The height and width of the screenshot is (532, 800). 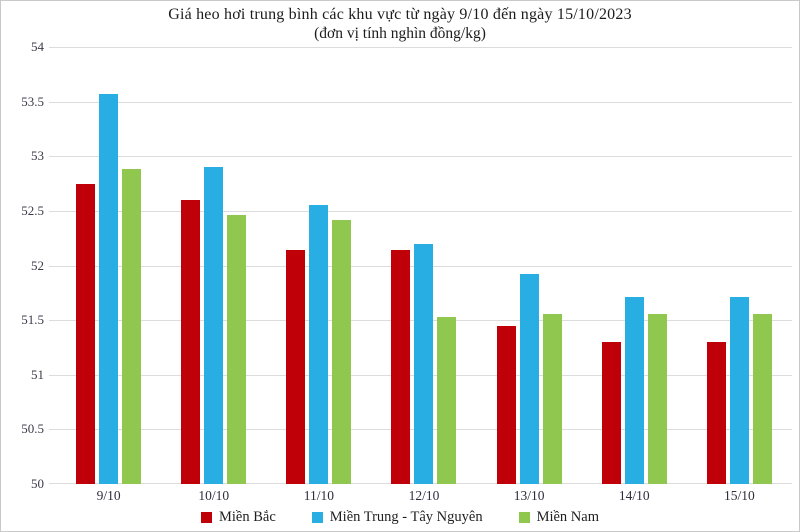 I want to click on y-tick-label: 53, so click(x=37, y=156).